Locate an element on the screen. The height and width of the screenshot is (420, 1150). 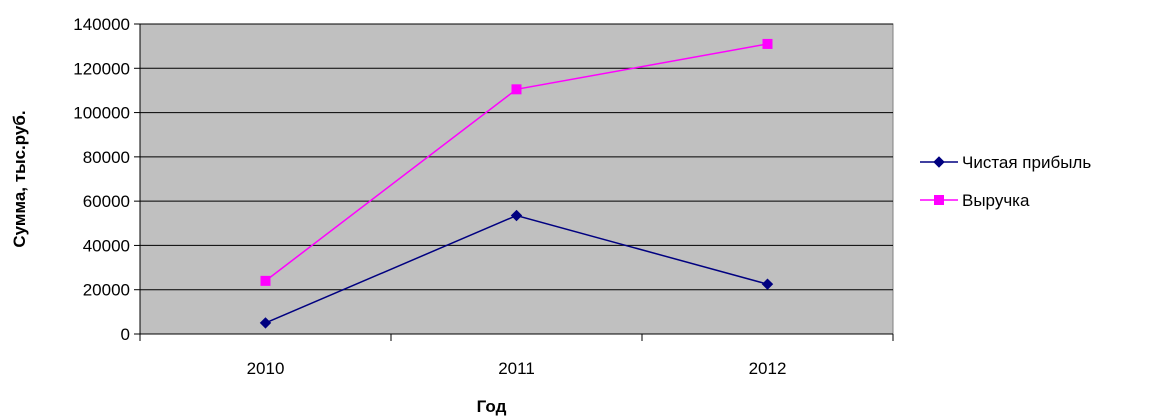
y-tick-label: 100000 is located at coordinates (101, 113).